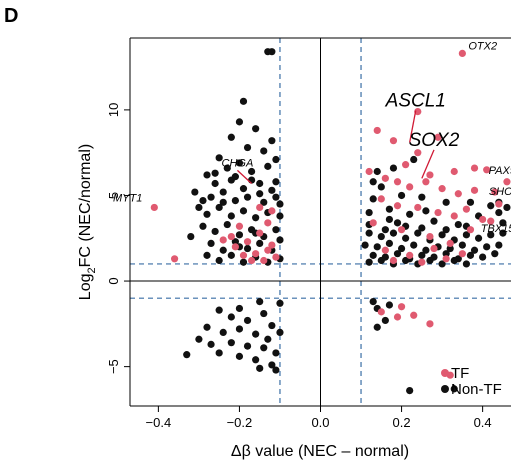 The width and height of the screenshot is (511, 465). What do you see at coordinates (85, 206) in the screenshot?
I see `y-axis-title-rest: FC (NEC/normal)` at bounding box center [85, 206].